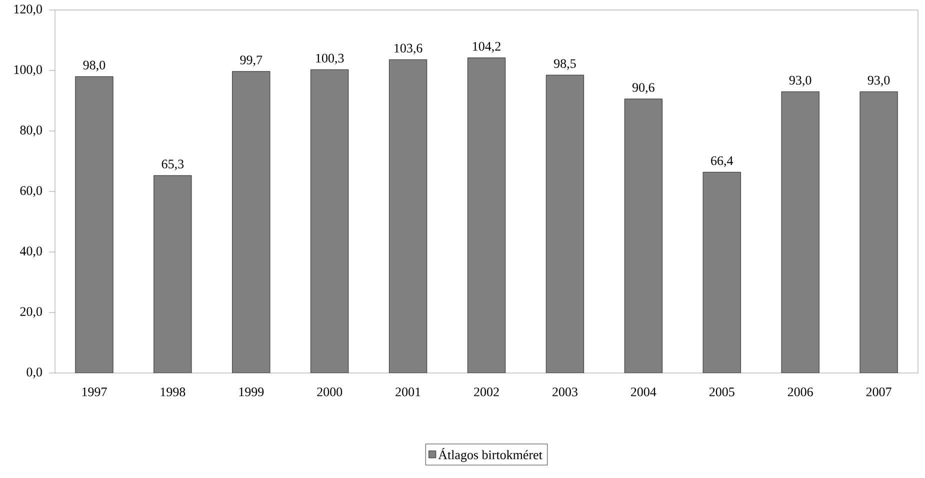 The width and height of the screenshot is (925, 478). I want to click on y-tick-label: 0,0, so click(34, 373).